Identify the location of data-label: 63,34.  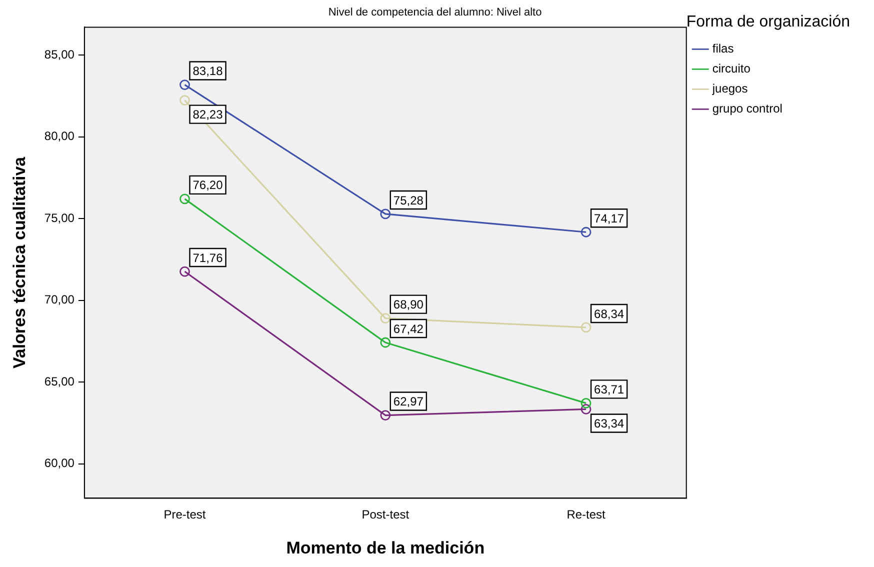
(609, 423).